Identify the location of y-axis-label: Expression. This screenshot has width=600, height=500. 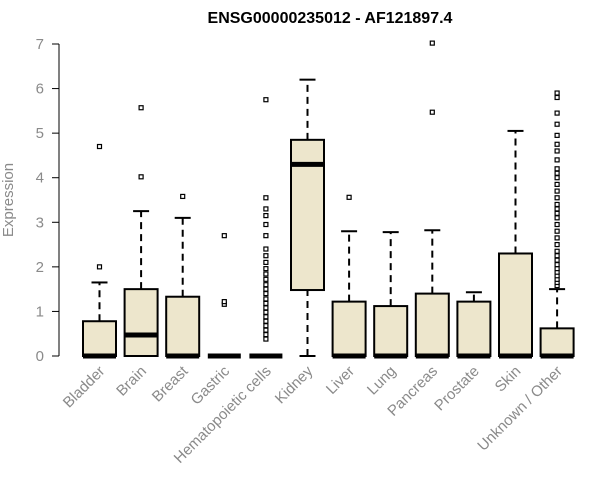
(8, 200).